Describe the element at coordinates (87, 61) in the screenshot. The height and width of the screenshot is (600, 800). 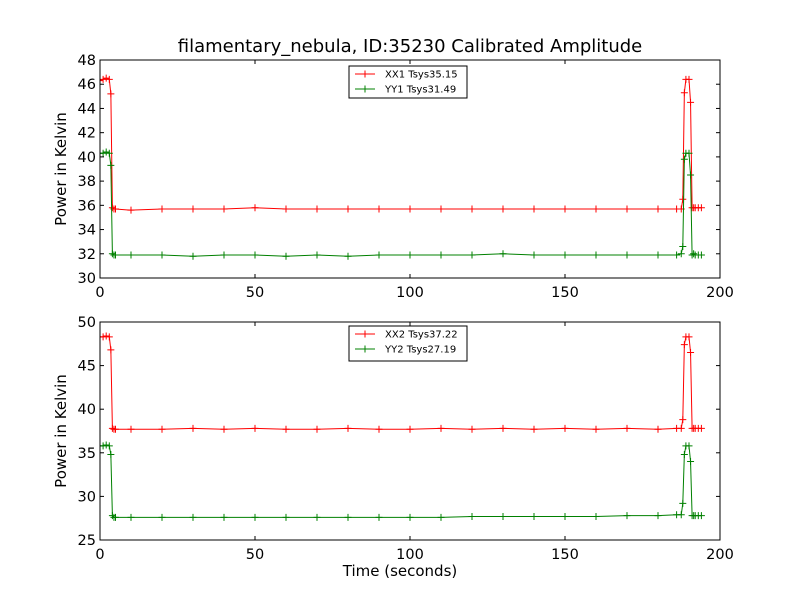
I see `y-tick-label: 48` at that location.